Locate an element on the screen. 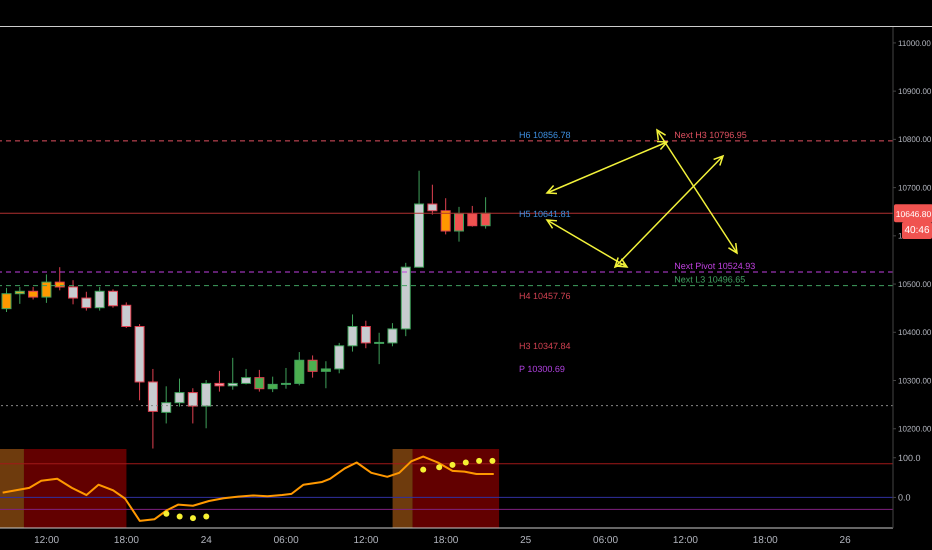  text: 40:46 is located at coordinates (917, 231).